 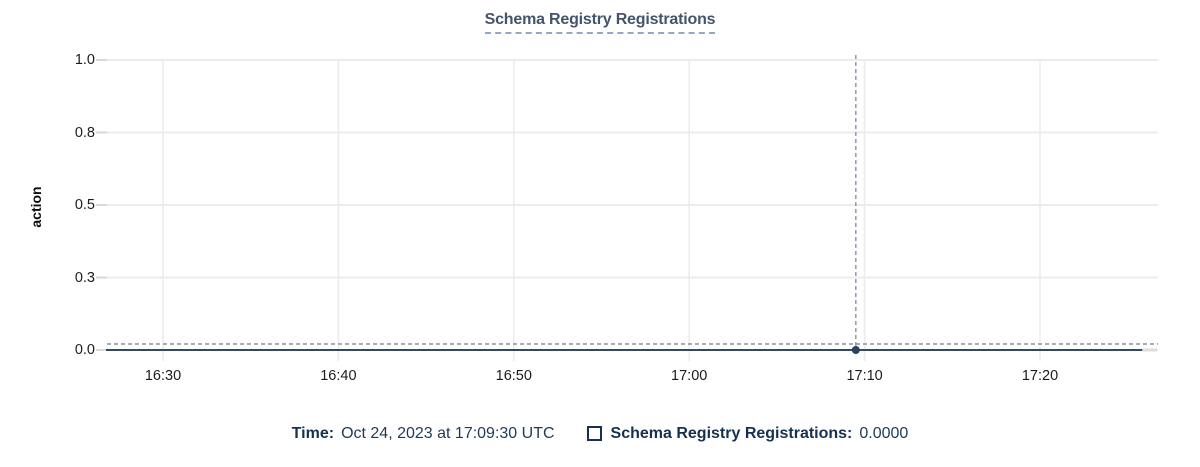 What do you see at coordinates (163, 376) in the screenshot?
I see `x-tick-label: 16:30` at bounding box center [163, 376].